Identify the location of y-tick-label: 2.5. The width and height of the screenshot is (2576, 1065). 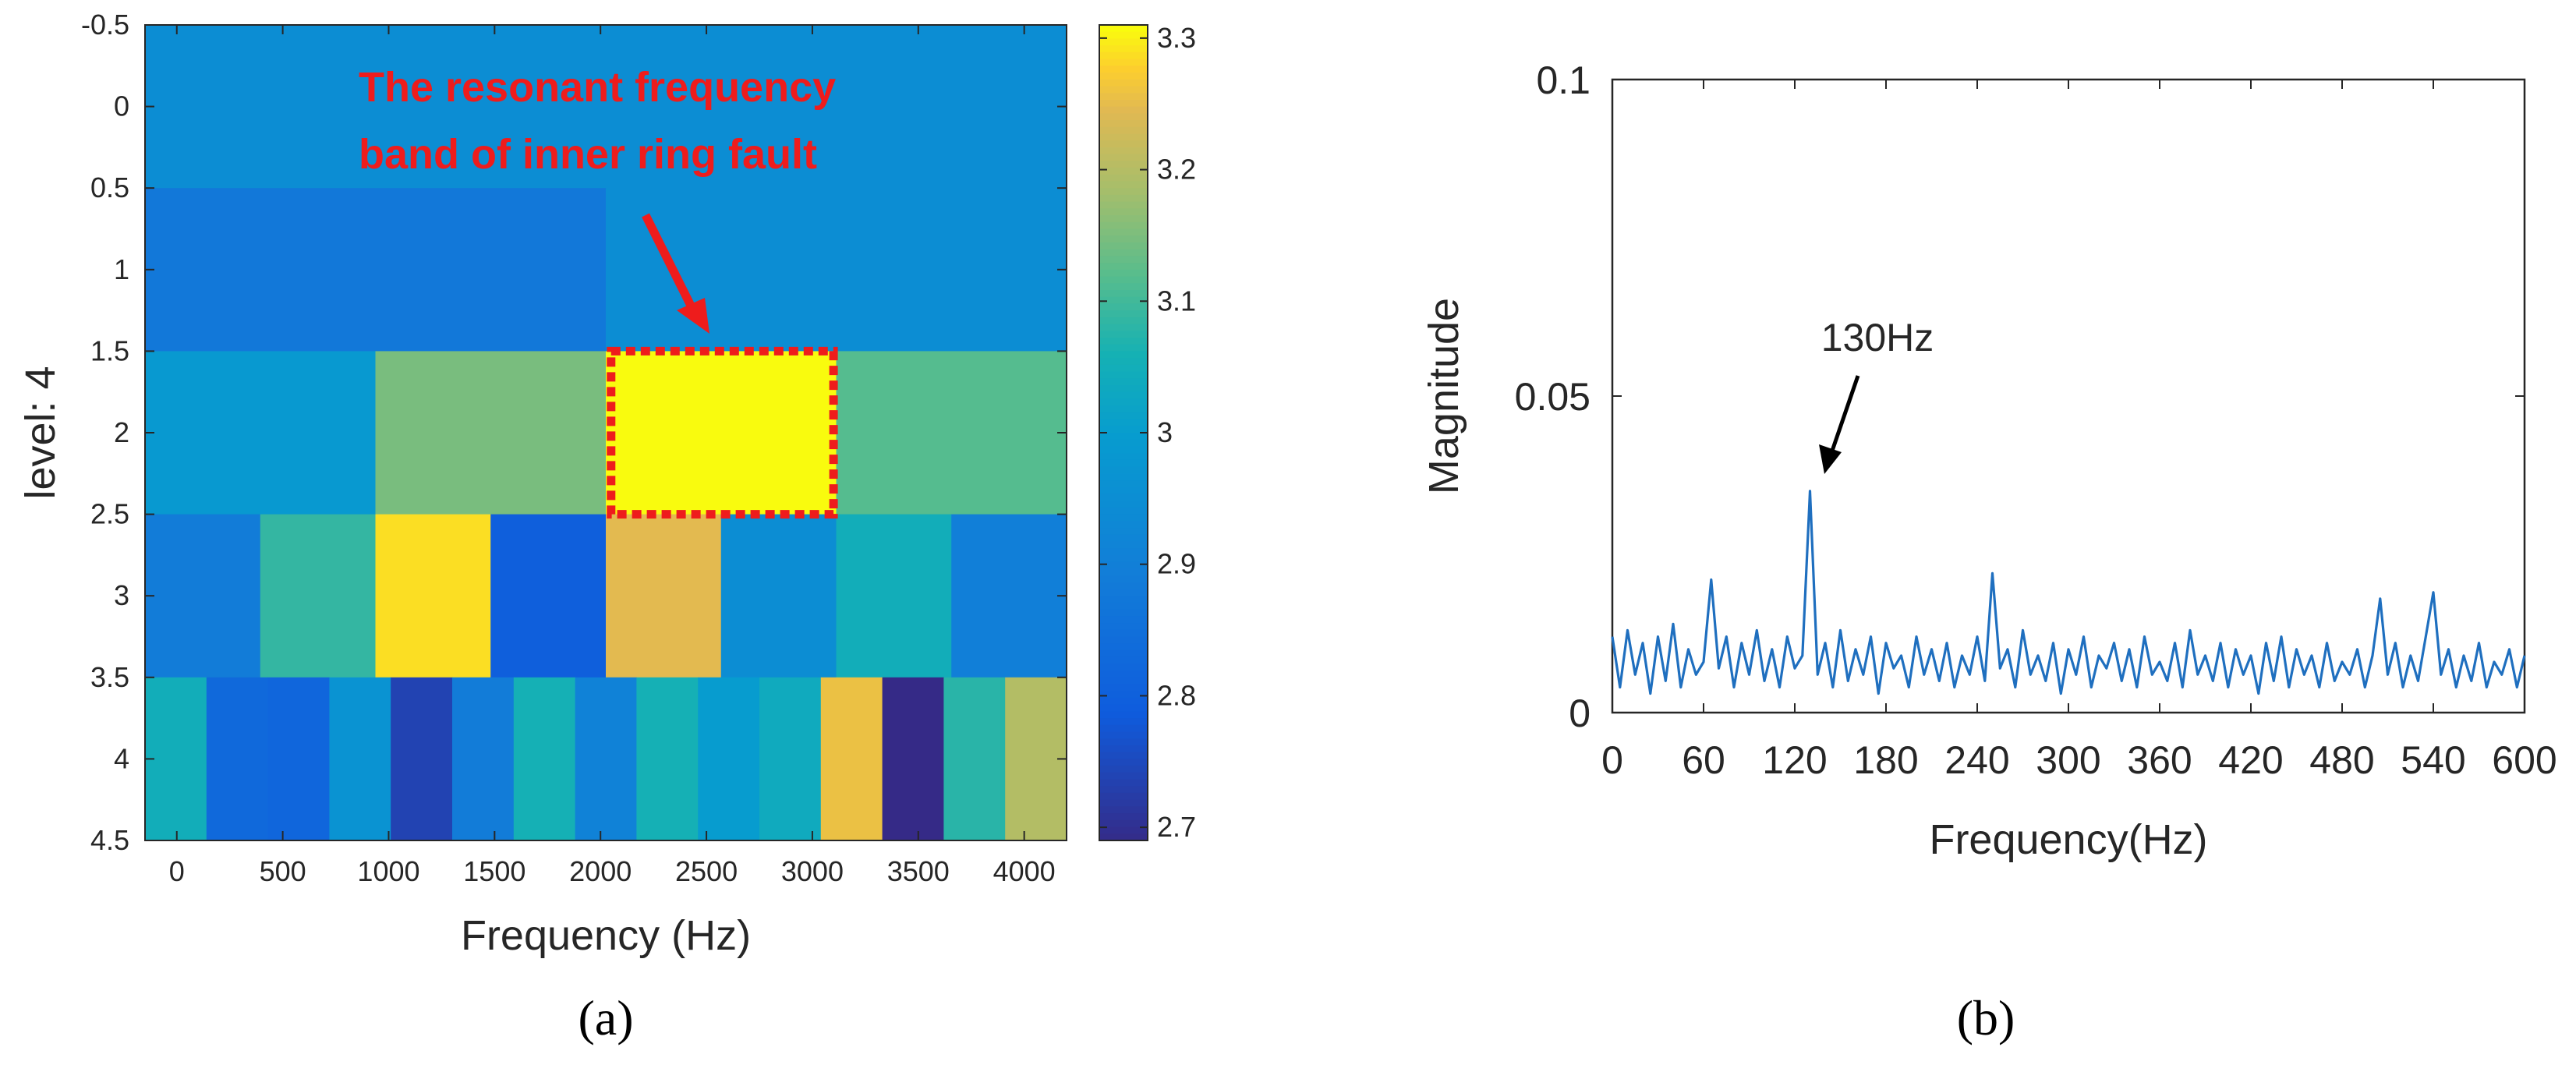
(109, 514).